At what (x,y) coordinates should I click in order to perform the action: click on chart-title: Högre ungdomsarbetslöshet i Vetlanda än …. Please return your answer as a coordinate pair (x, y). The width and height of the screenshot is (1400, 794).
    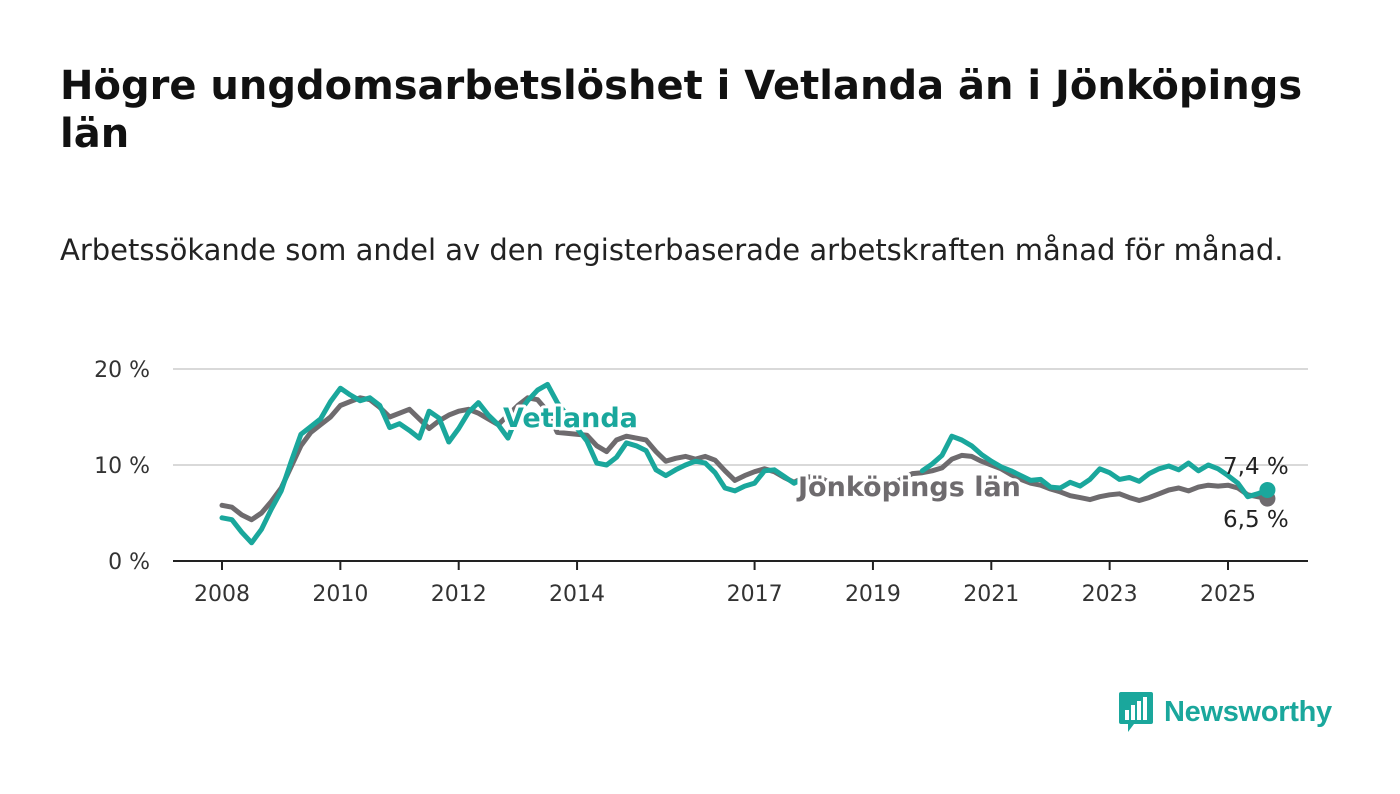
    Looking at the image, I should click on (681, 110).